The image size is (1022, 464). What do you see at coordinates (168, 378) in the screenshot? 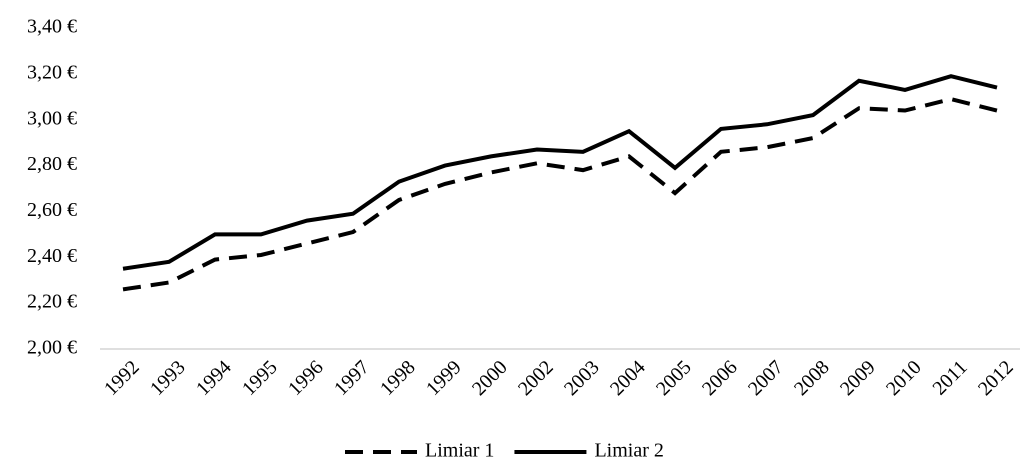
I see `x-tick-label: 1993` at bounding box center [168, 378].